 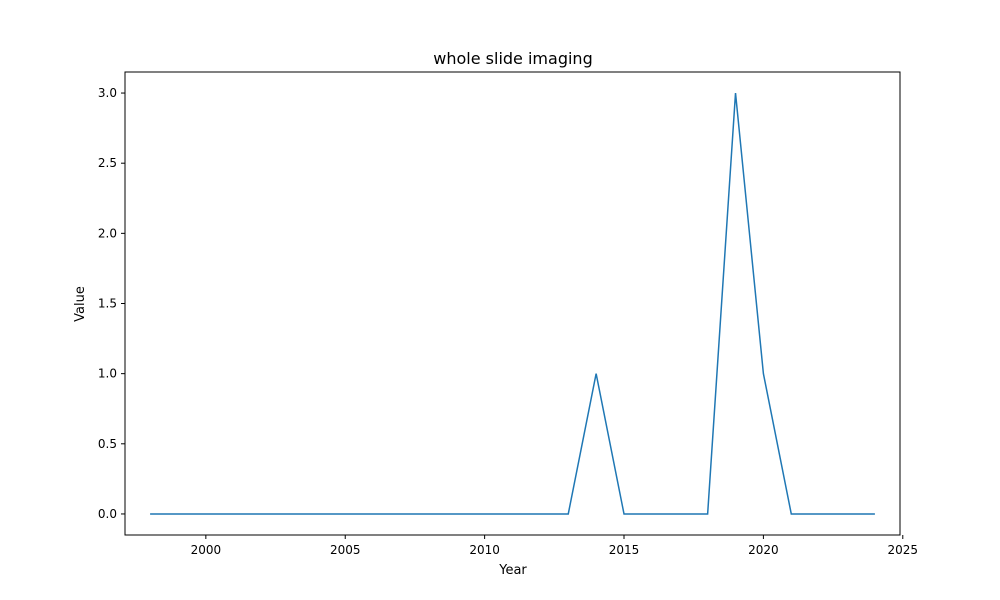 I want to click on y-tick-label: 0.5, so click(x=107, y=444).